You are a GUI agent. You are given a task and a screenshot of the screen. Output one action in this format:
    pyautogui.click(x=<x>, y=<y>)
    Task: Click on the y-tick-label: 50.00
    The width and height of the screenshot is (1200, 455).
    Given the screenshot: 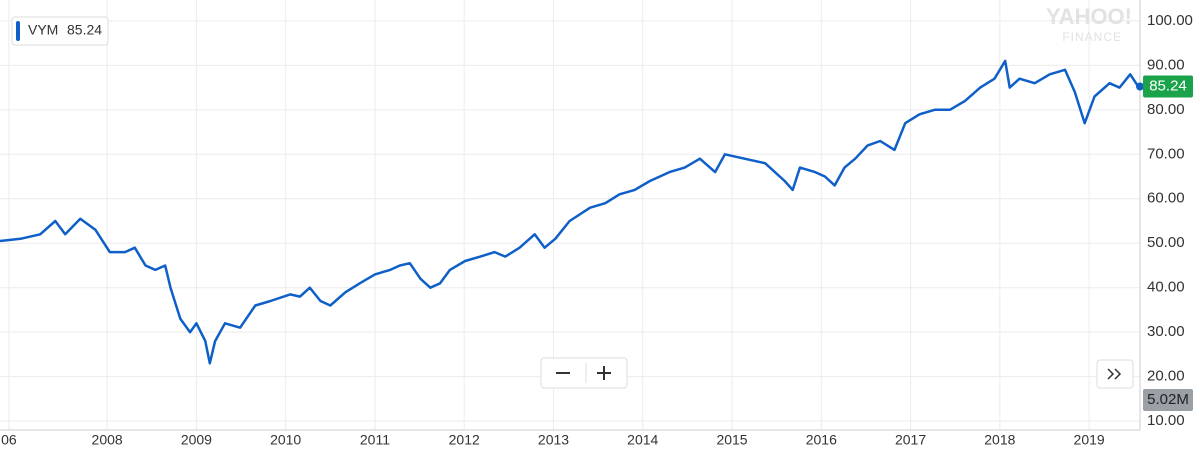 What is the action you would take?
    pyautogui.click(x=1166, y=242)
    